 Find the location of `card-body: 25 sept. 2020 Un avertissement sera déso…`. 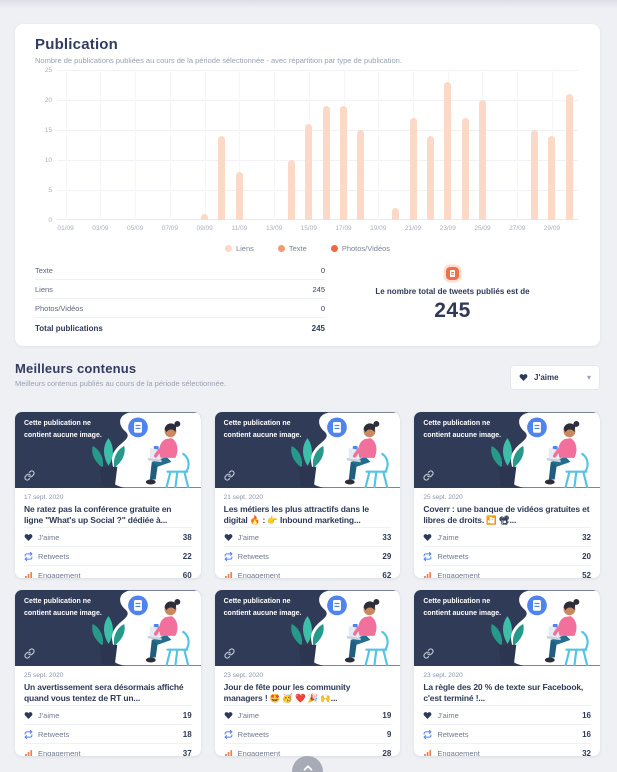

card-body: 25 sept. 2020 Un avertissement sera déso… is located at coordinates (108, 711).